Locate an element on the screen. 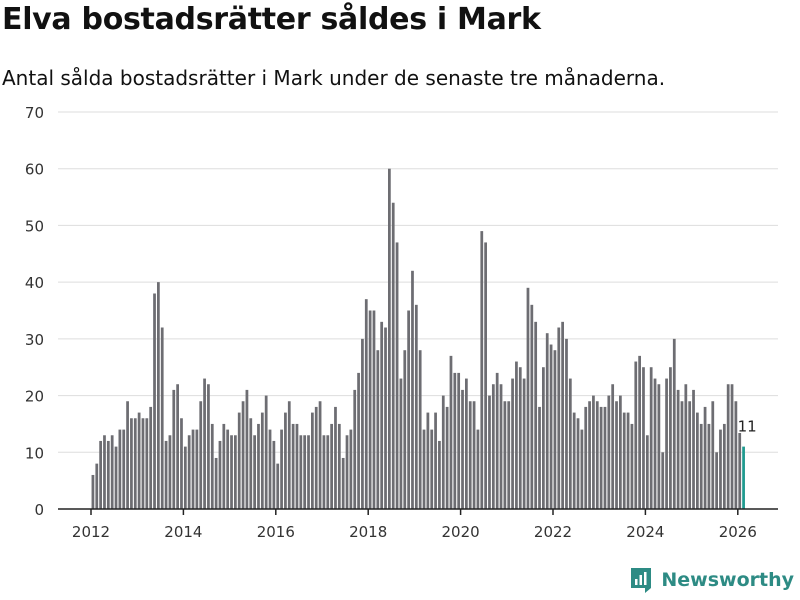  x-tick-label: 2014 is located at coordinates (183, 532).